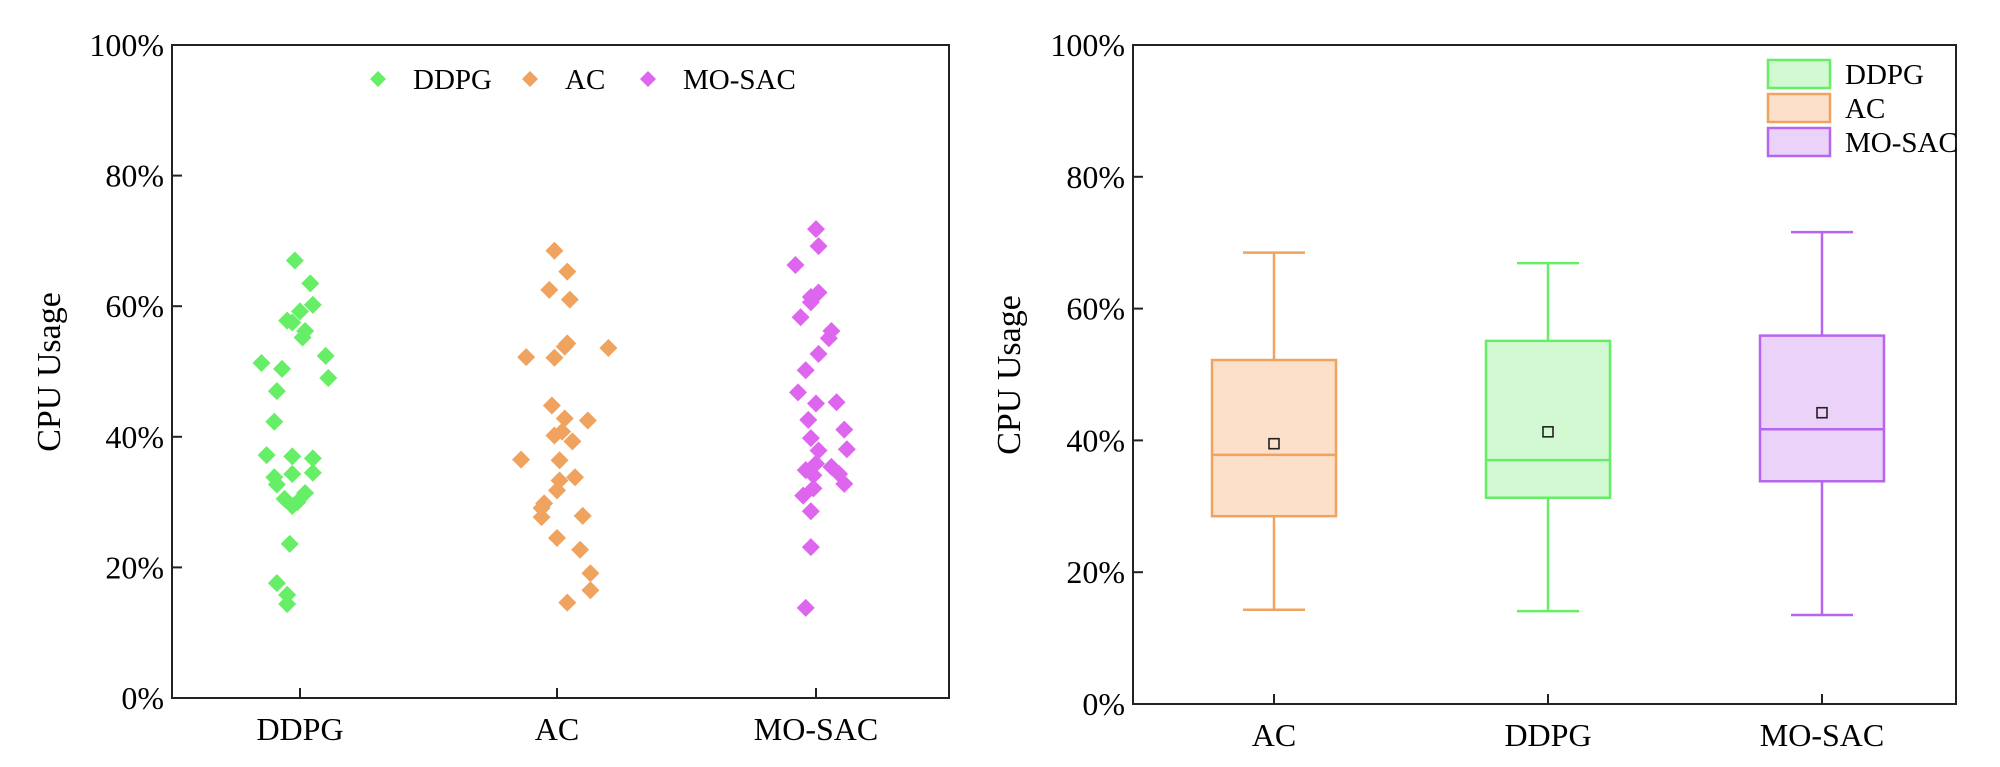 This screenshot has width=2000, height=767. I want to click on scatter-legend-label-ac: AC, so click(585, 80).